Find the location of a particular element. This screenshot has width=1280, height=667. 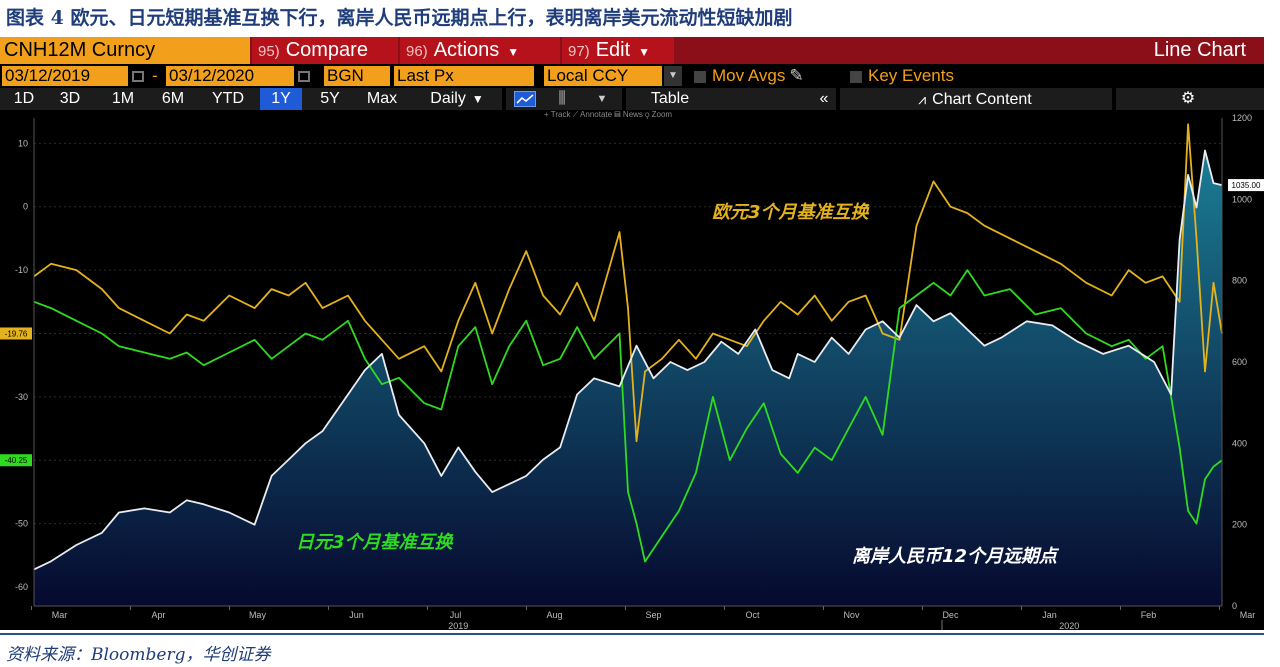

period-1m: 1M is located at coordinates (123, 98).